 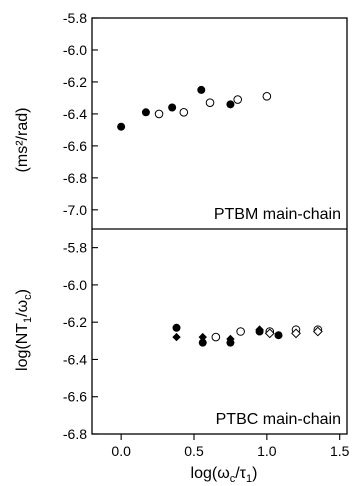 What do you see at coordinates (121, 451) in the screenshot?
I see `x-tick-label: 0.0` at bounding box center [121, 451].